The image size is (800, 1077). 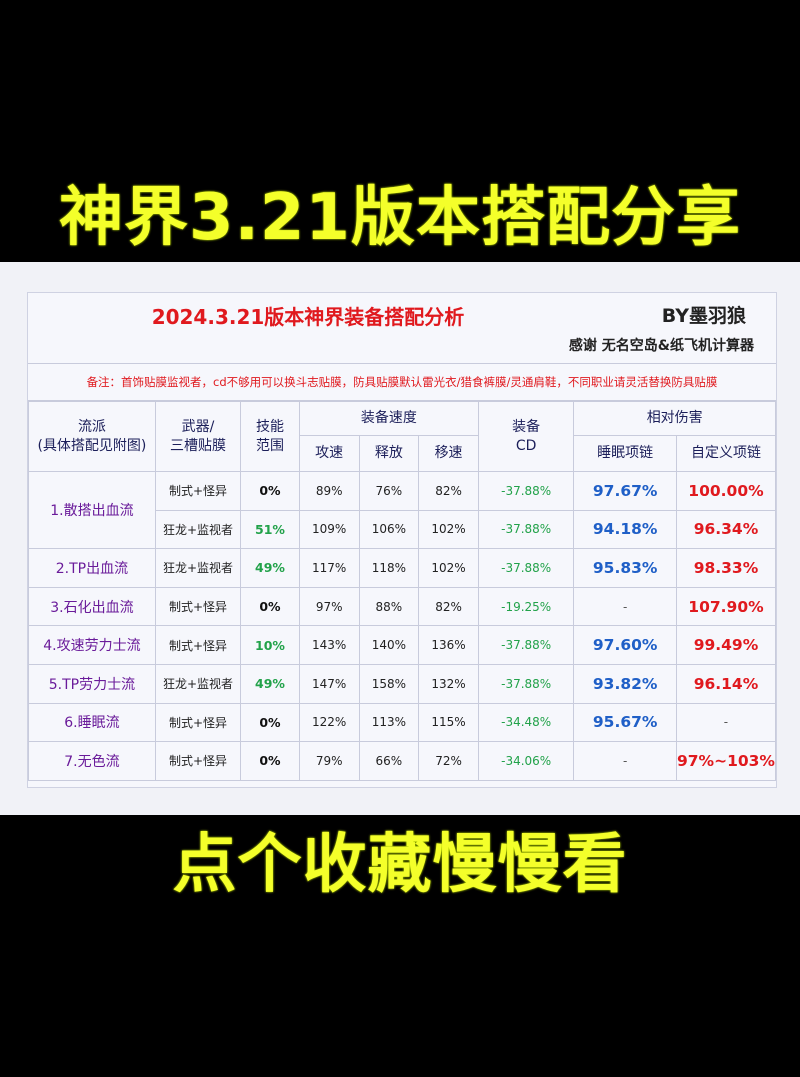 I want to click on custom-damage-cell: 100.00%, so click(x=726, y=491).